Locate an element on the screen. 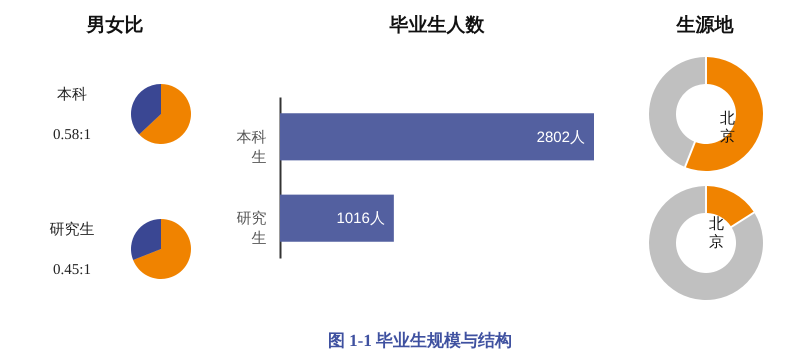  text: 0.45:1 is located at coordinates (72, 270).